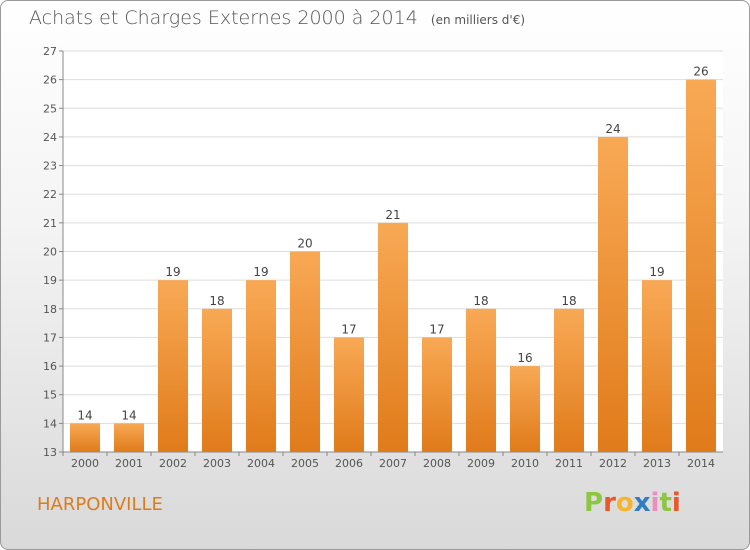 The image size is (750, 550). Describe the element at coordinates (481, 463) in the screenshot. I see `x-tick-label: 2009` at that location.